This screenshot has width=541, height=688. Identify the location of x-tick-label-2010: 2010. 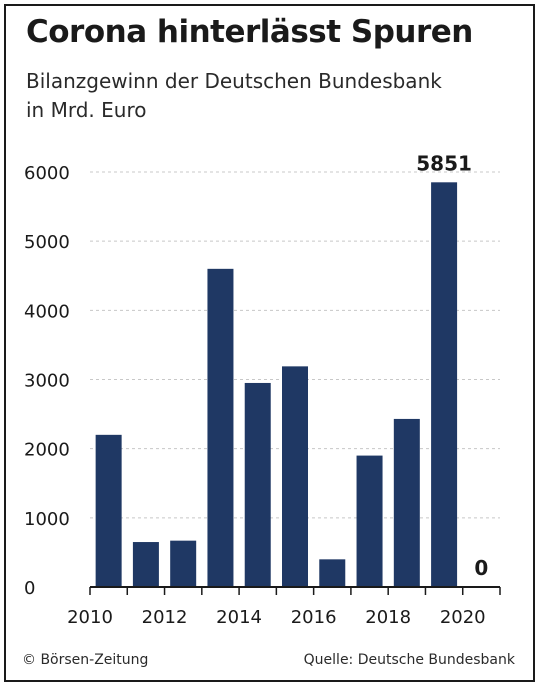
(90, 617).